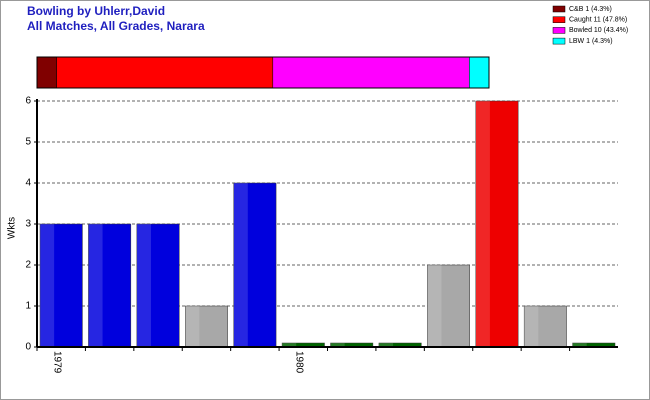 This screenshot has width=650, height=400. I want to click on y-axis-label: Wkts, so click(12, 228).